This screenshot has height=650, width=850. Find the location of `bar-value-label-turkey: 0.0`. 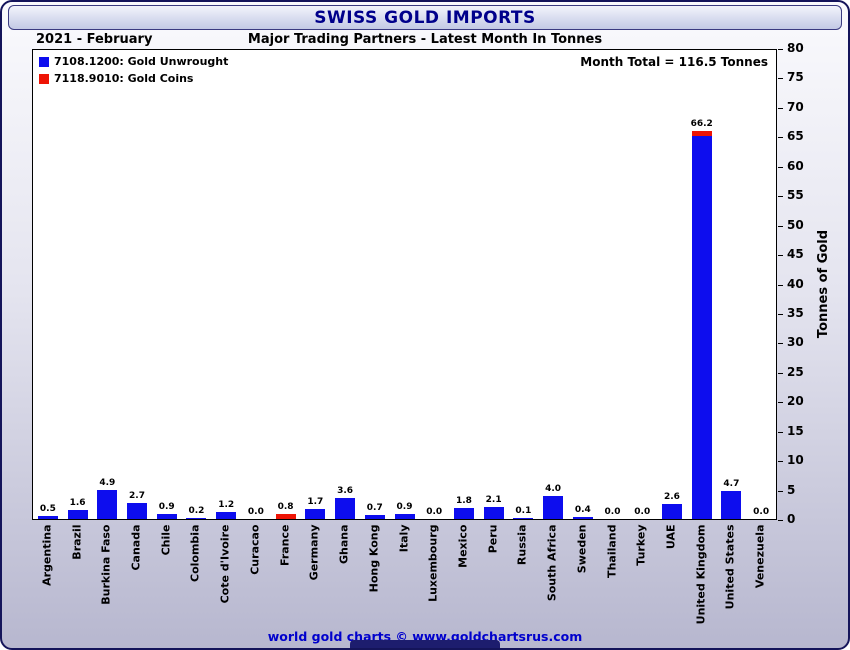

bar-value-label-turkey: 0.0 is located at coordinates (642, 512).